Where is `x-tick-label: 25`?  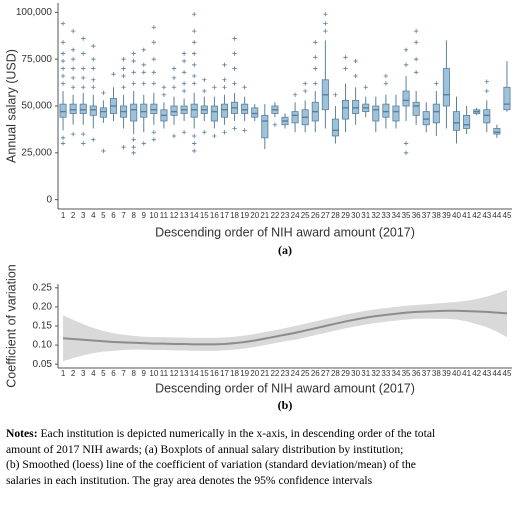
x-tick-label: 25 is located at coordinates (305, 215).